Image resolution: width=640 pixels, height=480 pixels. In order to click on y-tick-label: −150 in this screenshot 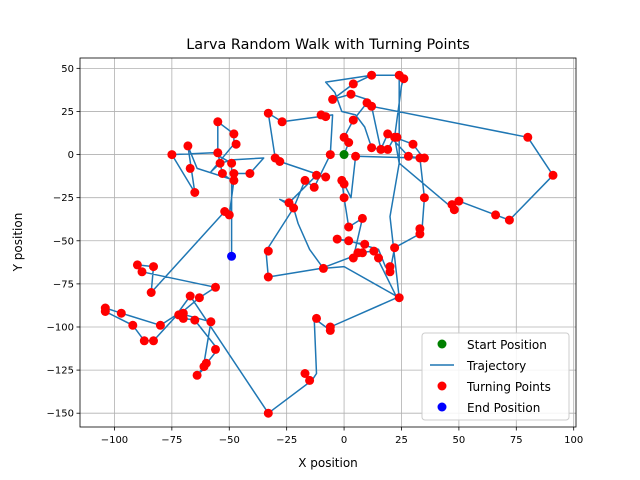, I will do `click(60, 414)`.